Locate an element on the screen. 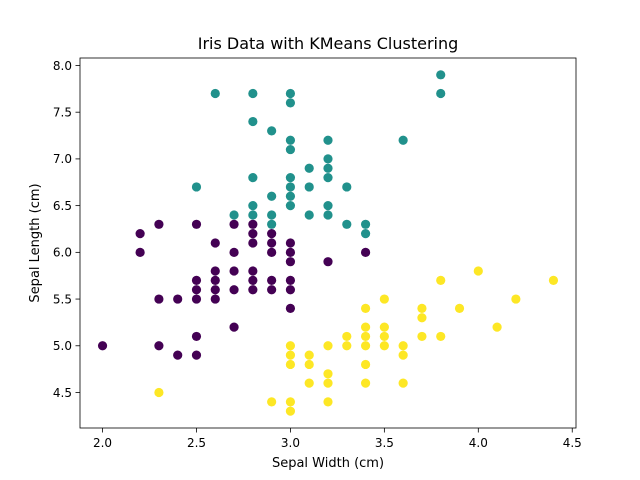 The image size is (640, 480). y-axis-label: Sepal Length (cm) is located at coordinates (35, 242).